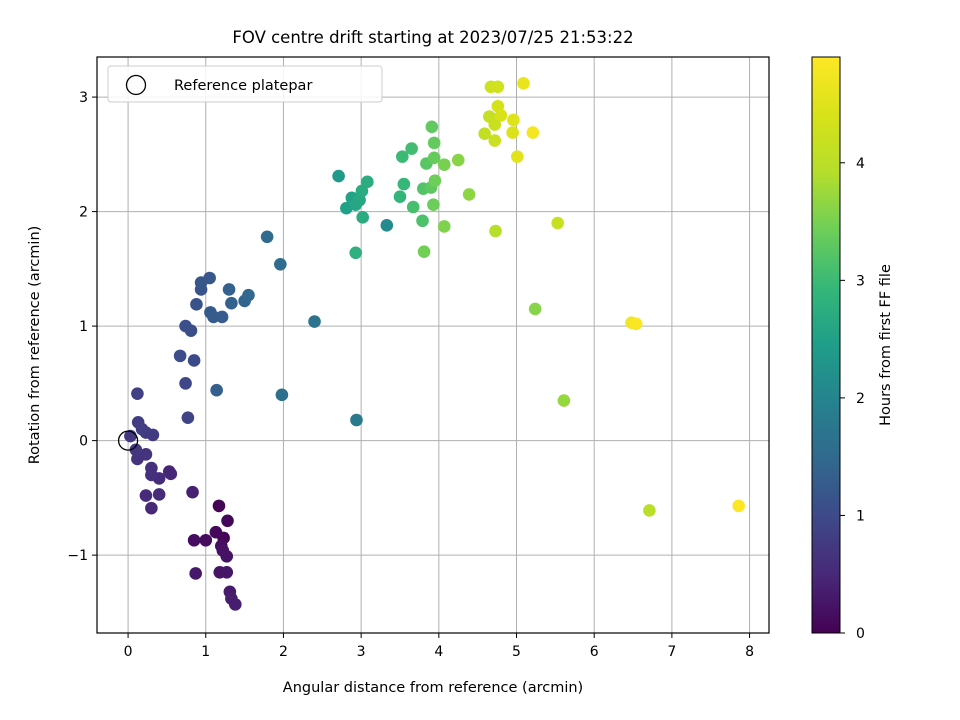 This screenshot has width=960, height=720. Describe the element at coordinates (886, 345) in the screenshot. I see `colorbar-label: Hours from first FF file` at that location.